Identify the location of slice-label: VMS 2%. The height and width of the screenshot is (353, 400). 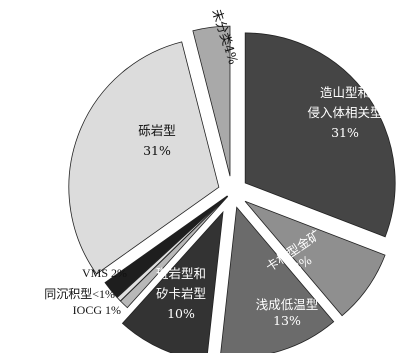
(104, 273).